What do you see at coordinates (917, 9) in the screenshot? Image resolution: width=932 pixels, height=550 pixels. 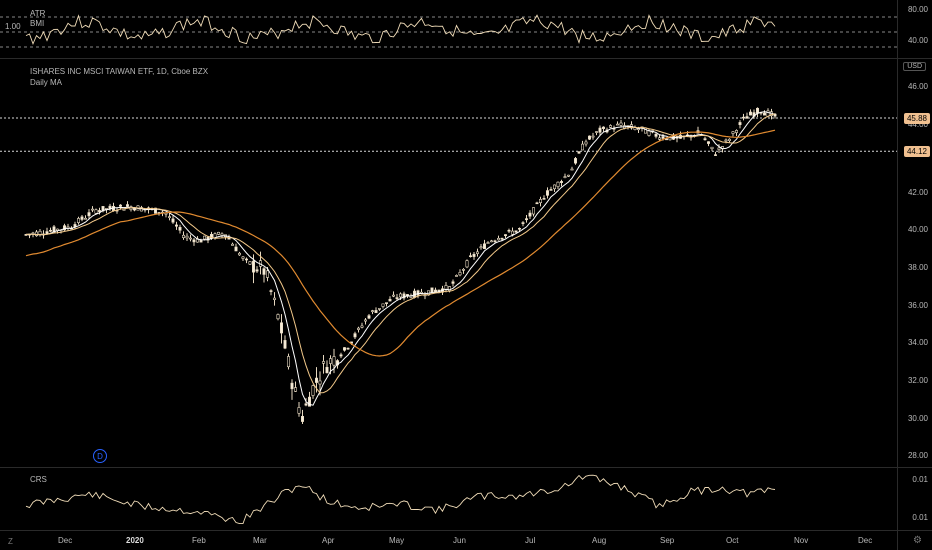 I see `atr-axis-80: 80.00` at bounding box center [917, 9].